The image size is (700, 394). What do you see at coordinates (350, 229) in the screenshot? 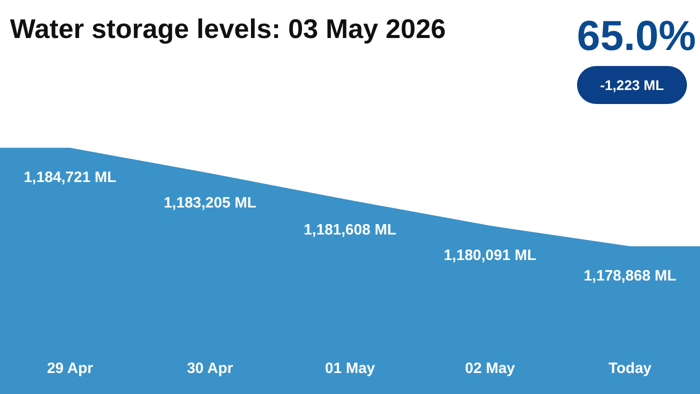
I see `data-label: 1,181,608 ML` at bounding box center [350, 229].